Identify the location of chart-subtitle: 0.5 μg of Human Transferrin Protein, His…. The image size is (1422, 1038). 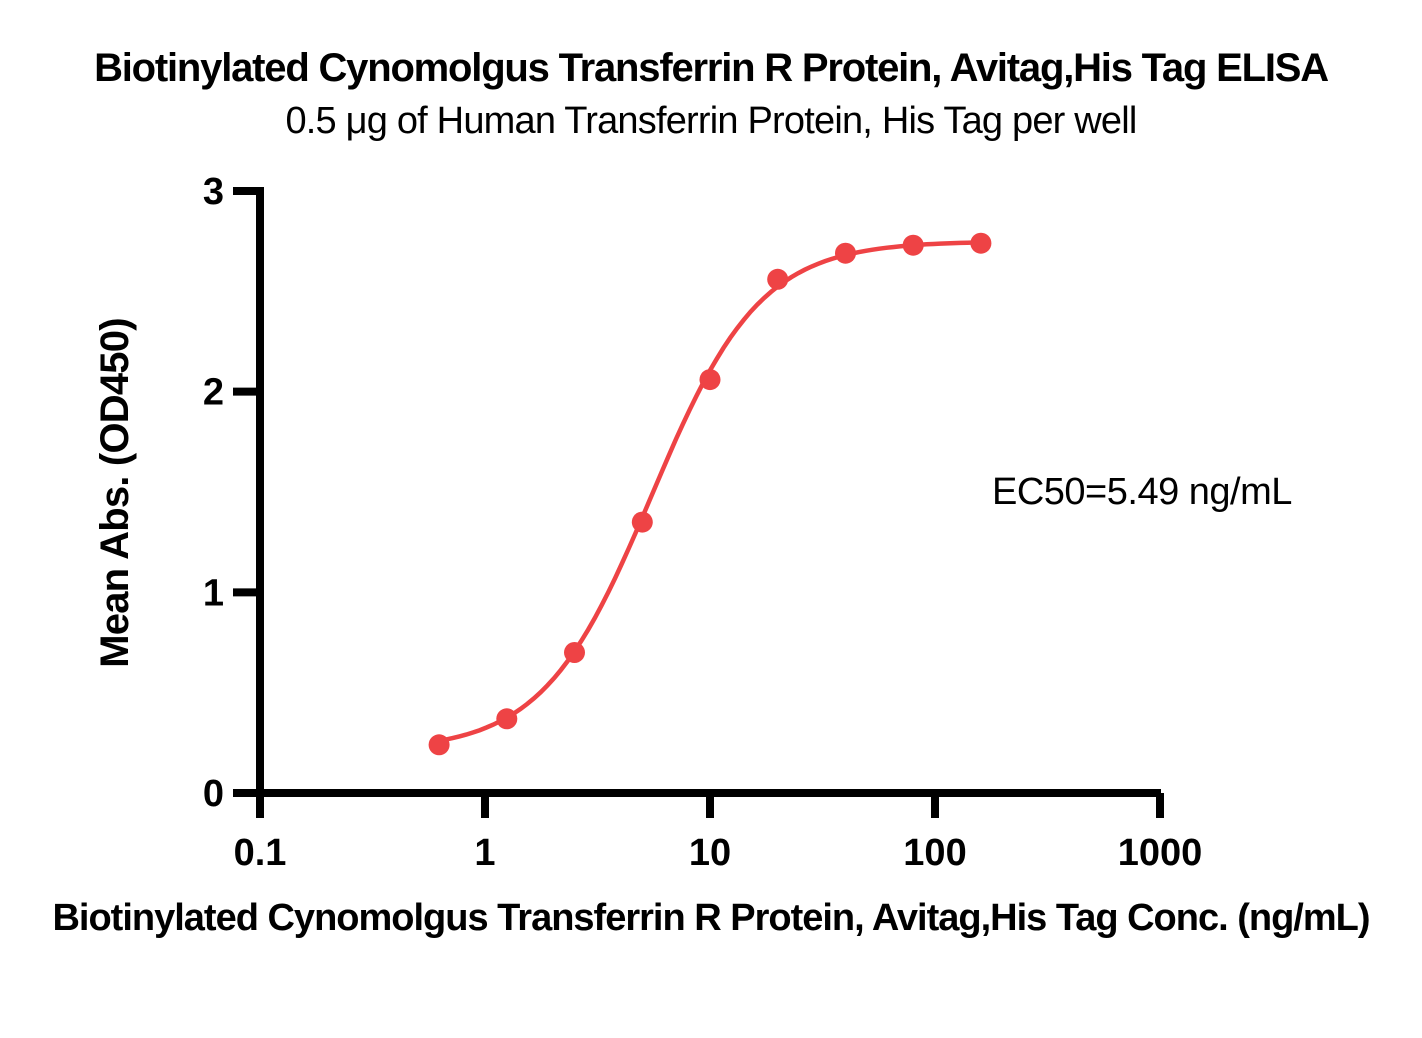
(711, 121).